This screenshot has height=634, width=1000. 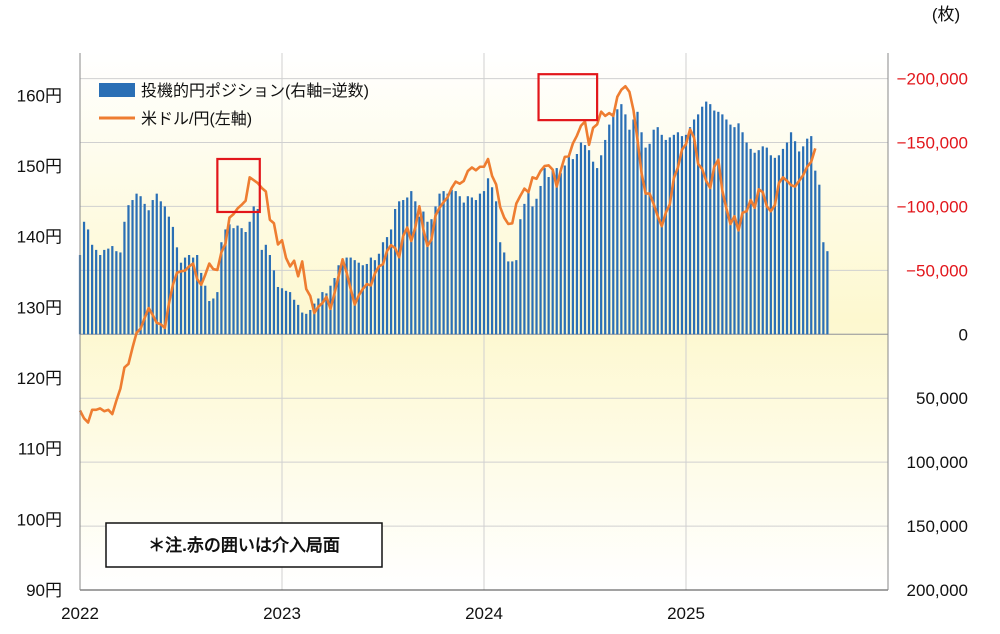 I want to click on right-tick-label: −200,000, so click(x=932, y=79).